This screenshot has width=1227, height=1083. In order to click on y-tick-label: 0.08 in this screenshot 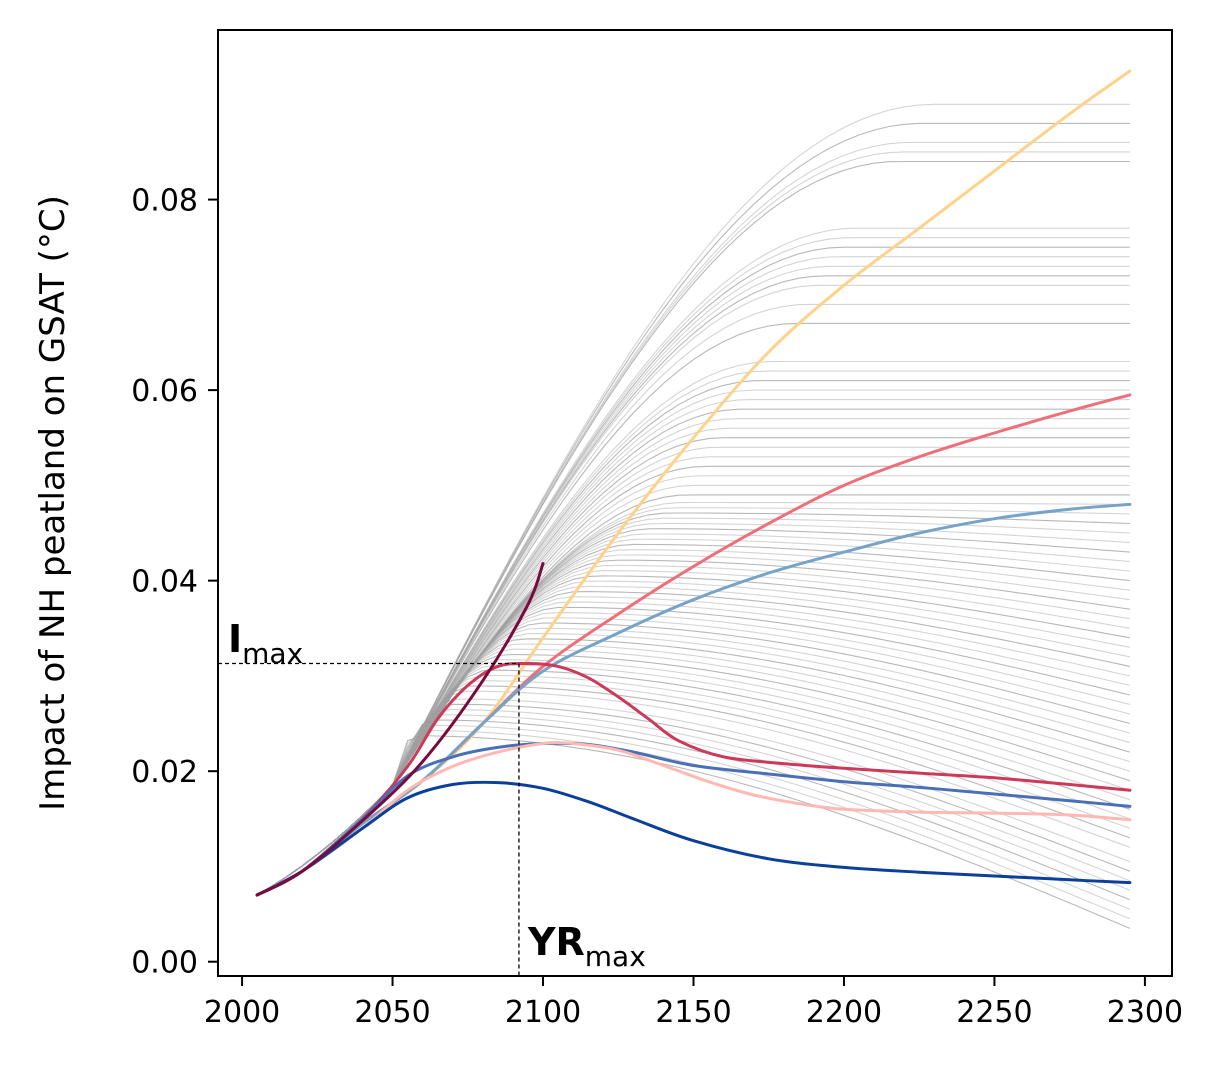, I will do `click(164, 201)`.